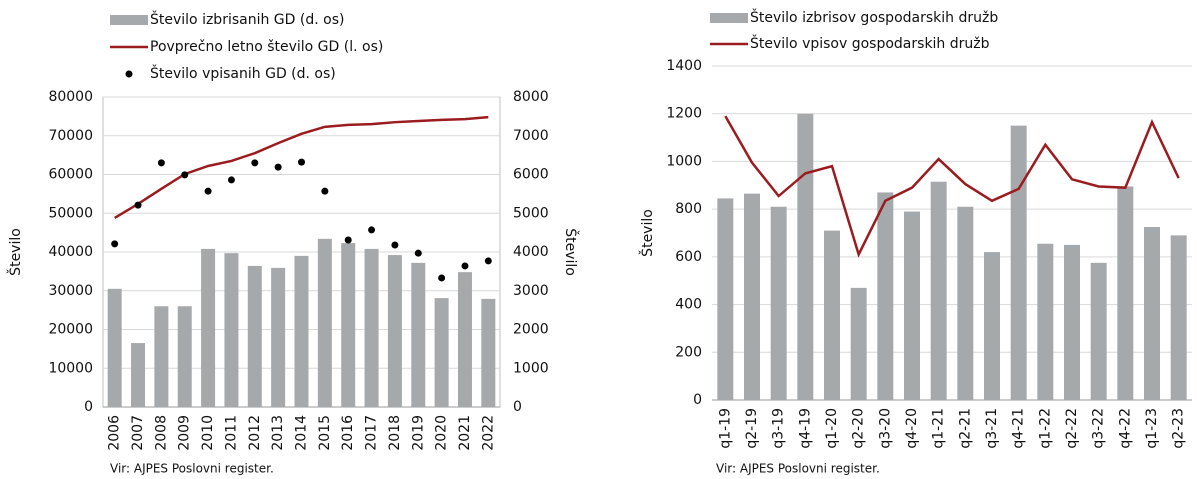  I want to click on y-tick-label: 70000, so click(70, 136).